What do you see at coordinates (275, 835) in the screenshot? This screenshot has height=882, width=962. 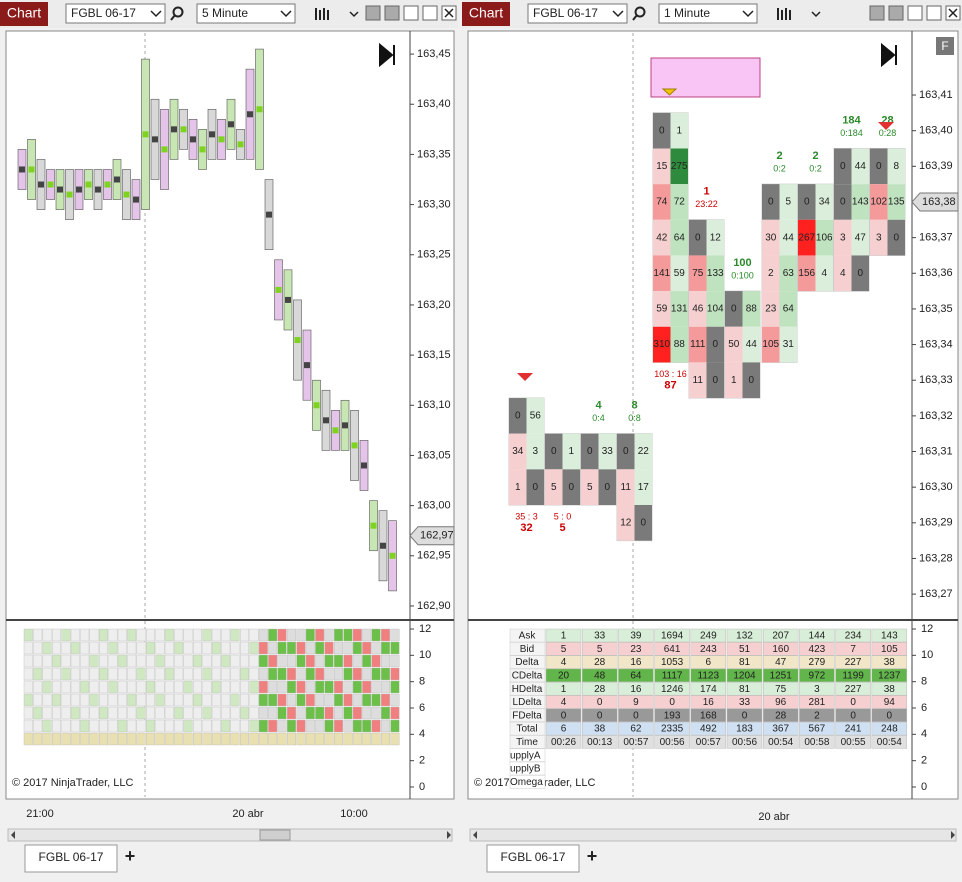 I see `scroll-thumb` at bounding box center [275, 835].